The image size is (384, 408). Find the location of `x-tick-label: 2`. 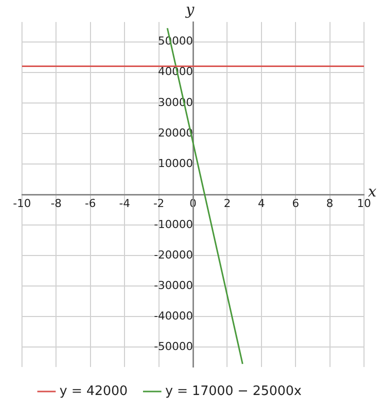

x-tick-label: 2 is located at coordinates (227, 203).